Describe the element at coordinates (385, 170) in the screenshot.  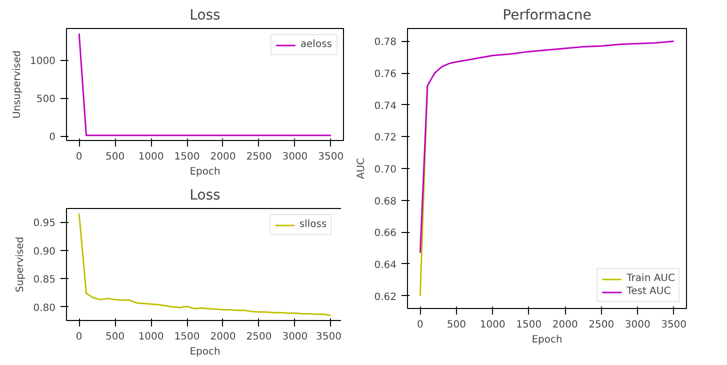
I see `y-tick-label: 0.70` at that location.